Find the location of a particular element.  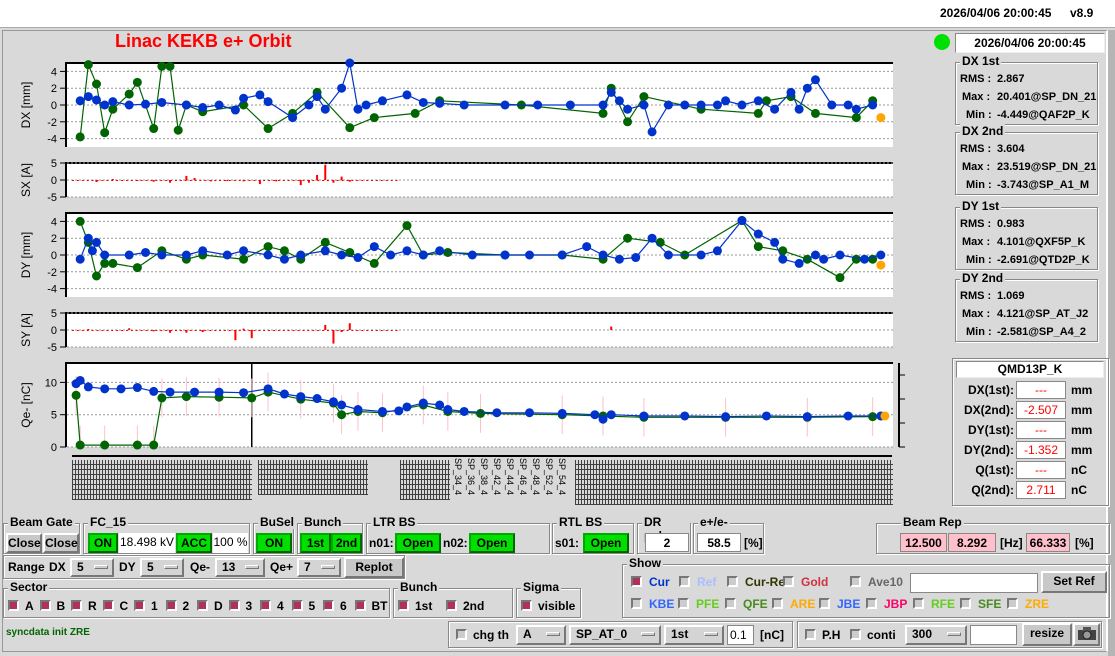

set-ref-button: Set Ref is located at coordinates (1074, 582).